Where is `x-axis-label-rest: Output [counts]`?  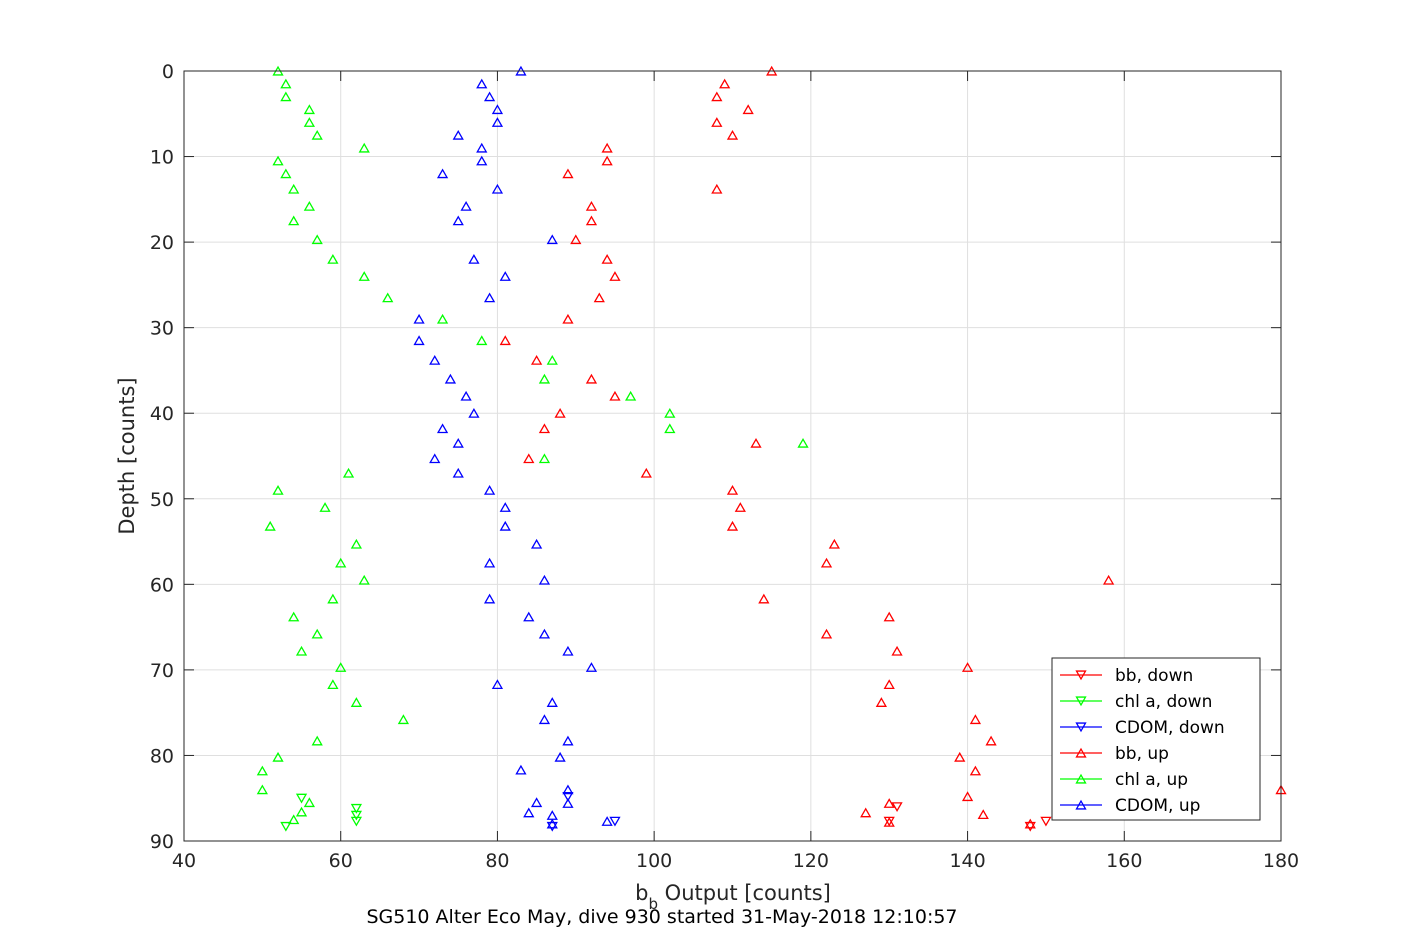
x-axis-label-rest: Output [counts] is located at coordinates (744, 893).